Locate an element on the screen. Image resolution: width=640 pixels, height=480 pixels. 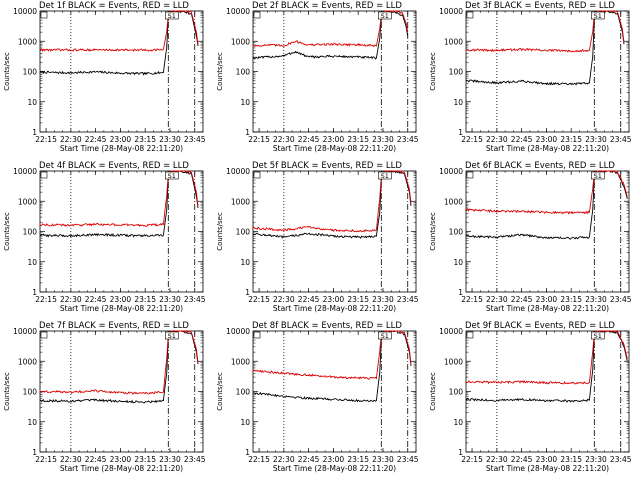
chart-title: Det 4f BLACK = Events, RED = LLD is located at coordinates (114, 166).